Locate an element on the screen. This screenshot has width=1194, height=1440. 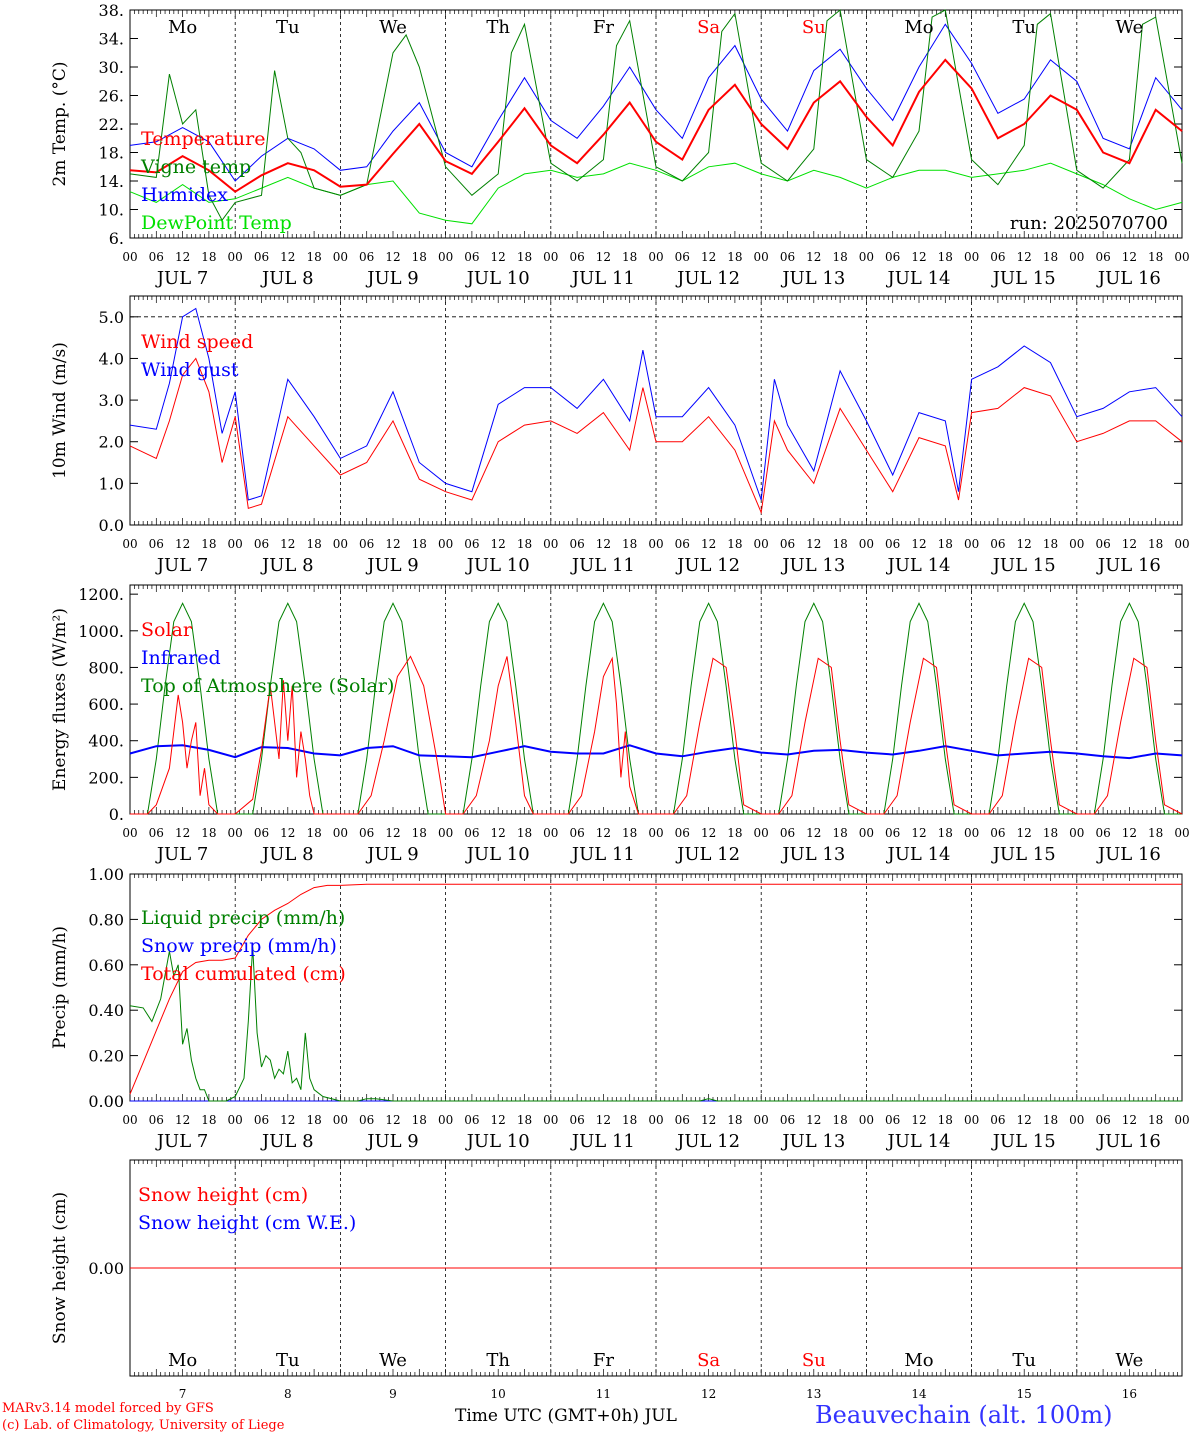
y-tick-label: 0.20 is located at coordinates (106, 1056).